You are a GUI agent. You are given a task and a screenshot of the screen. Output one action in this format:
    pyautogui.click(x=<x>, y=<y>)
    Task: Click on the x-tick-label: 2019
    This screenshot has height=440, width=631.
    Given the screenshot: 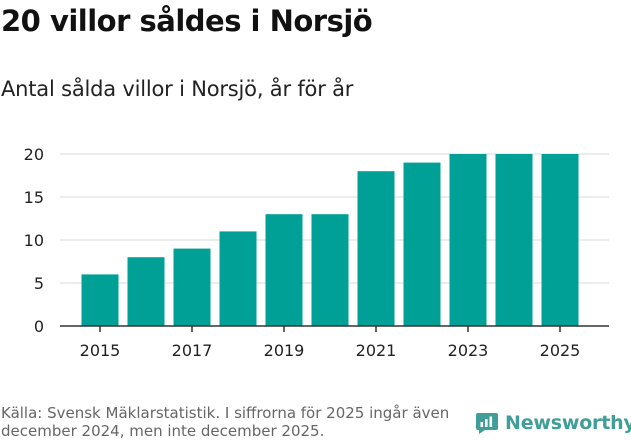 What is the action you would take?
    pyautogui.click(x=284, y=350)
    